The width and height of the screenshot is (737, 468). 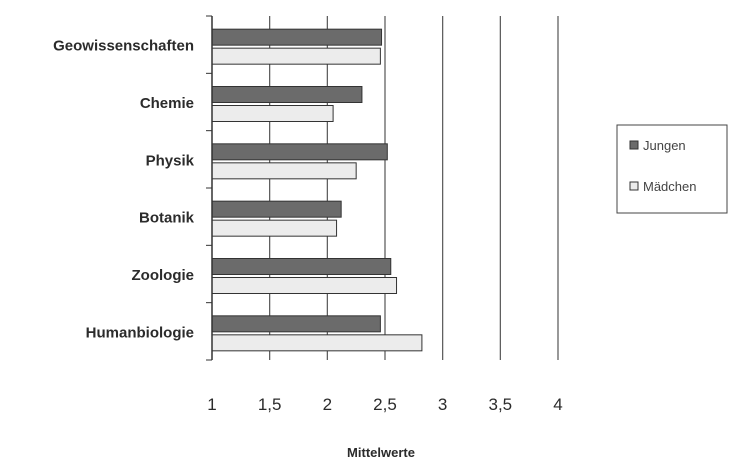 I want to click on x-tick-label: 4, so click(x=557, y=404).